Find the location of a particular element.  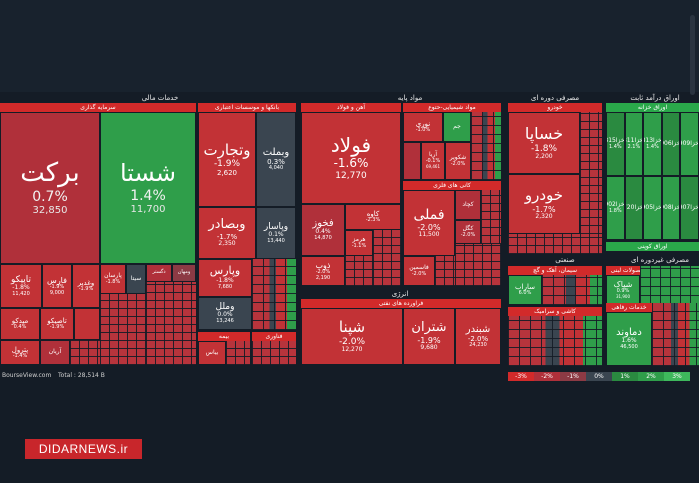

small-tiles-dairy is located at coordinates (669, 285).